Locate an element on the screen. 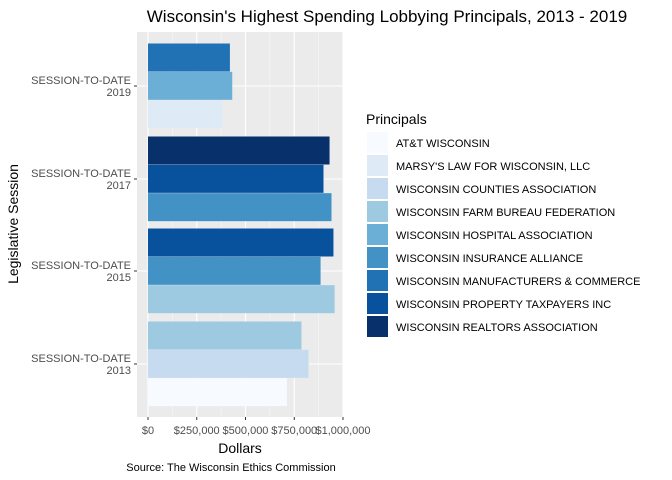 Image resolution: width=672 pixels, height=480 pixels. x-tick-label: $1,000,000 is located at coordinates (342, 431).